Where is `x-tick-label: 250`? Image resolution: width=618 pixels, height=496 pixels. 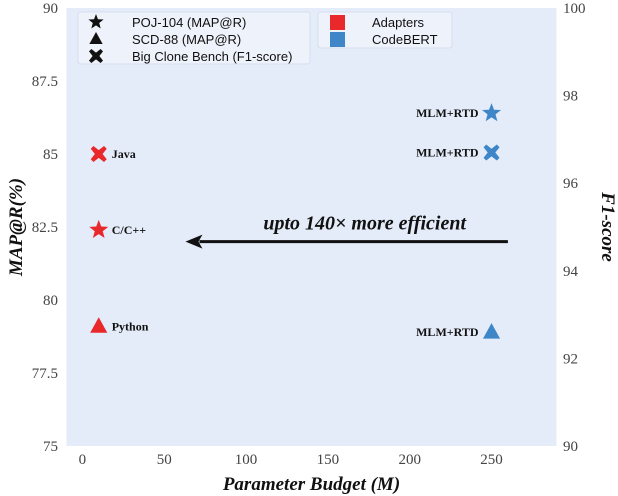
x-tick-label: 250 is located at coordinates (491, 460).